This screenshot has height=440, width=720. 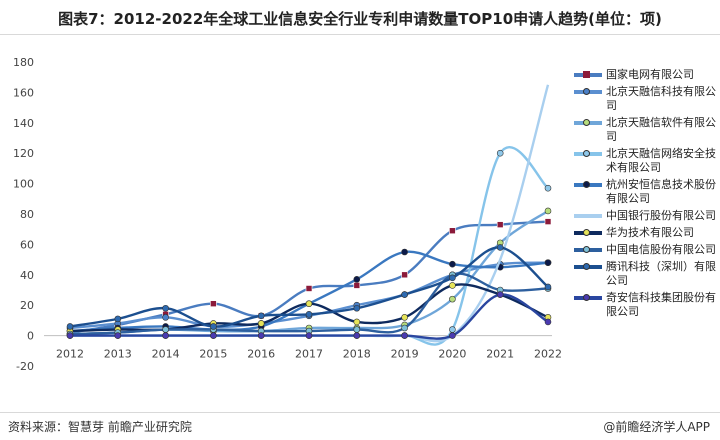 I want to click on legend-swatch, so click(x=588, y=216).